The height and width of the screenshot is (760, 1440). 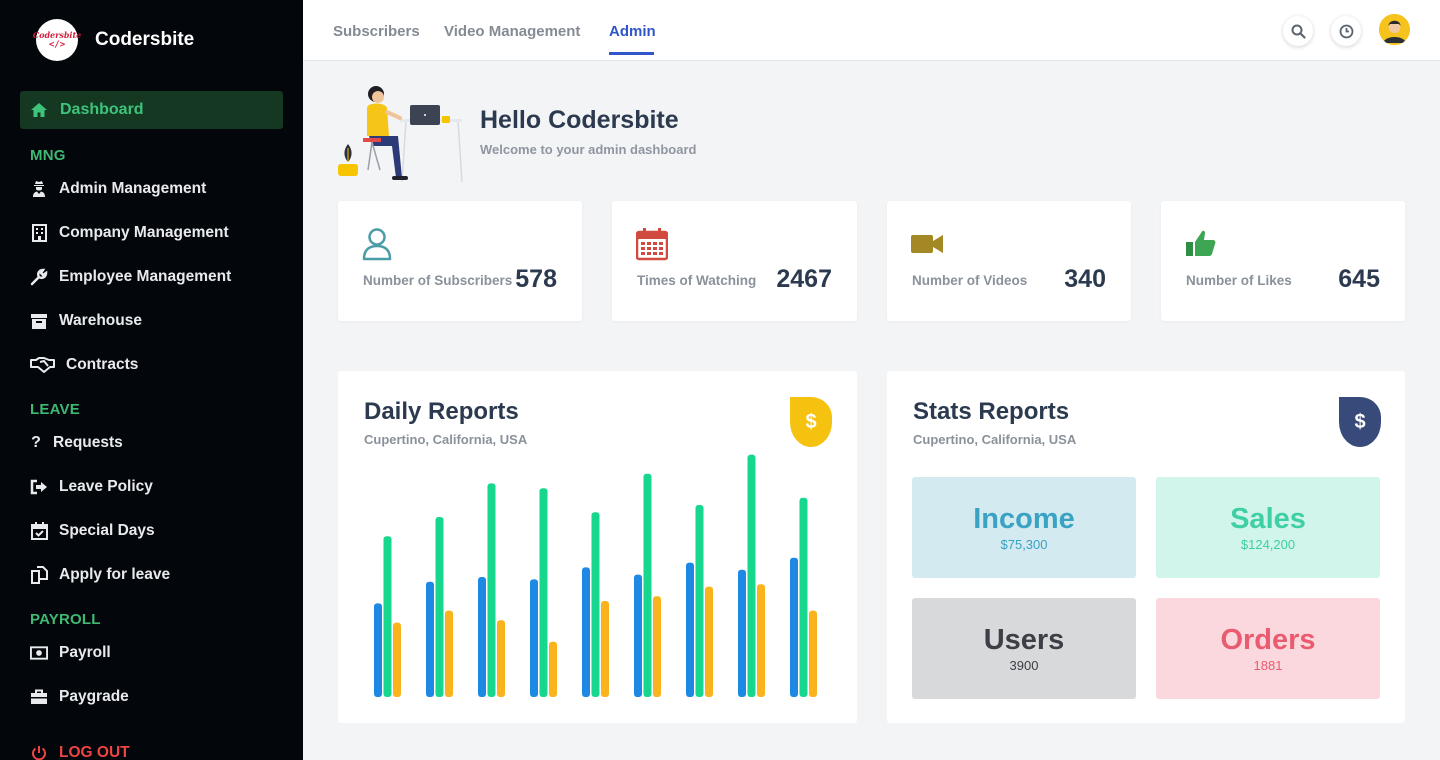 What do you see at coordinates (129, 233) in the screenshot?
I see `sidebar-item-company-management: Company Management` at bounding box center [129, 233].